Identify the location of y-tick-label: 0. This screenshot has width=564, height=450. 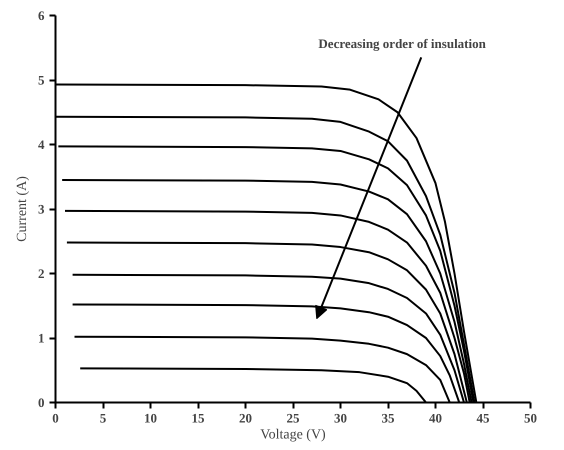
(41, 402).